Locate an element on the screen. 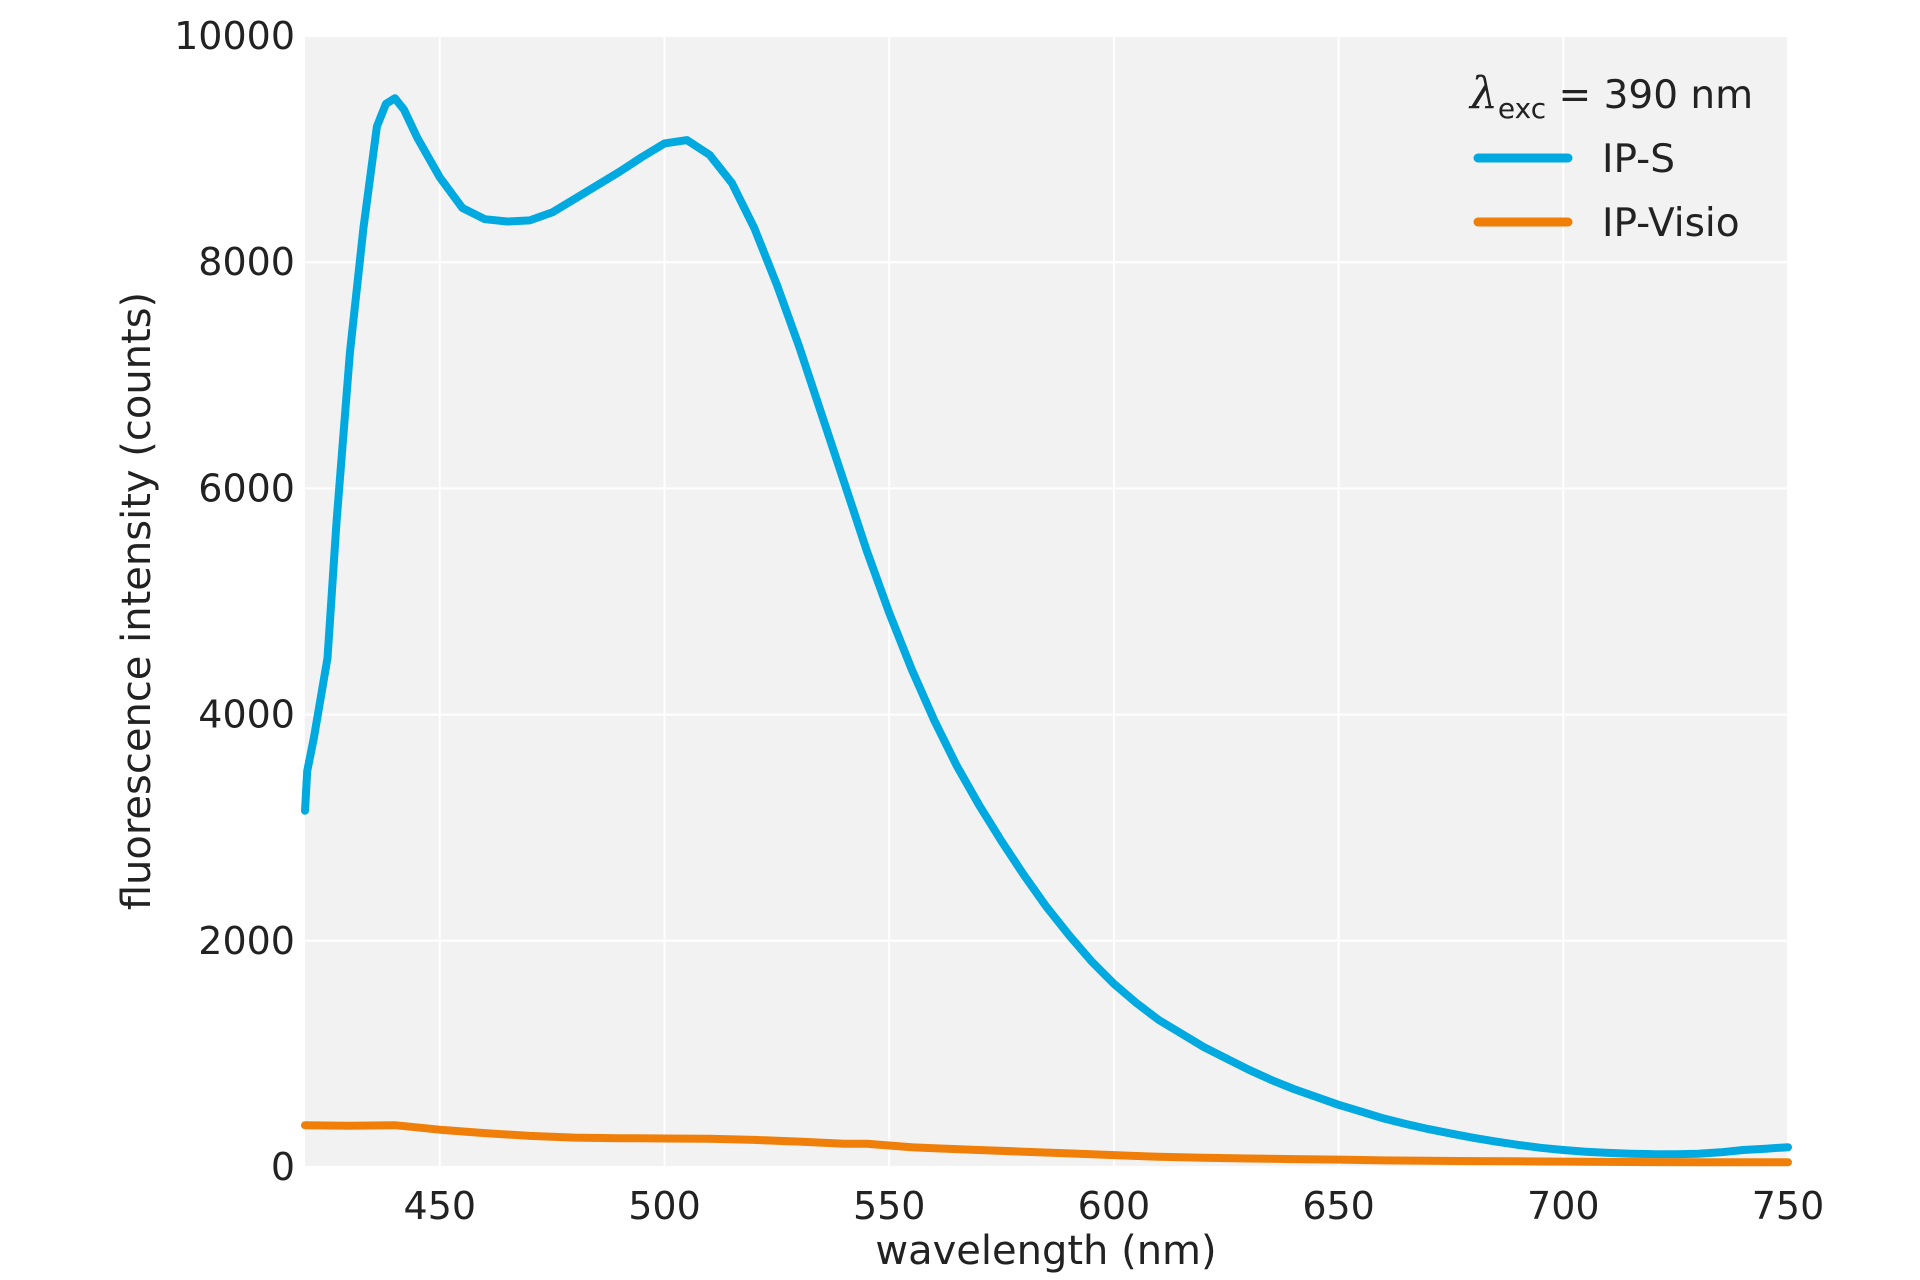 This screenshot has height=1280, width=1920. x-tick-label: 750 is located at coordinates (1788, 1206).